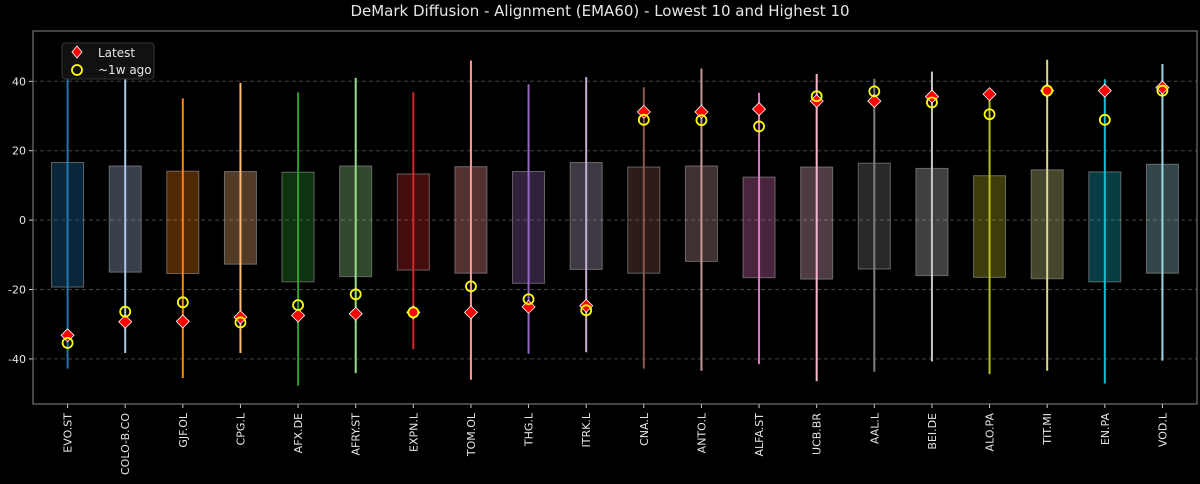  What do you see at coordinates (17, 289) in the screenshot?
I see `y-tick-label: -20` at bounding box center [17, 289].